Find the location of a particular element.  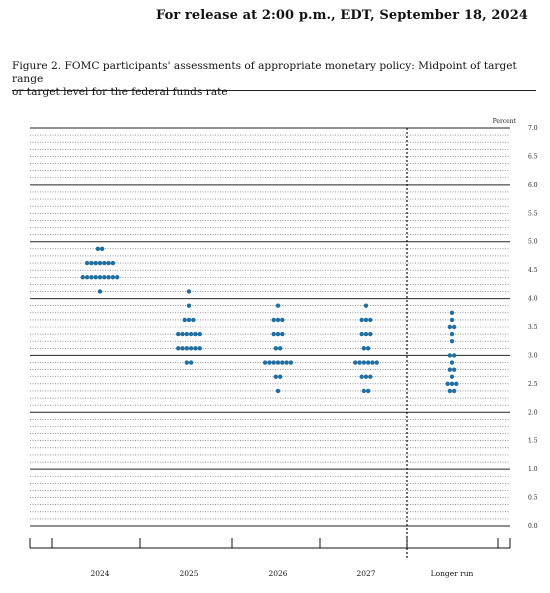

y-tick-label: 5.0 is located at coordinates (533, 242).